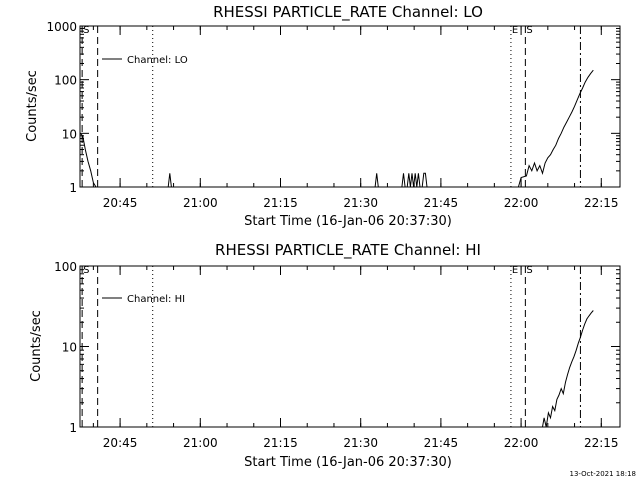  I want to click on chart-title: RHESSI PARTICLE_RATE Channel: LO, so click(348, 12).